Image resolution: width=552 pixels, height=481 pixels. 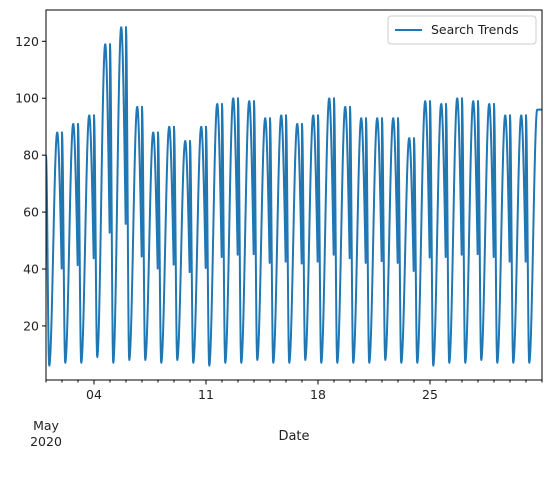 What do you see at coordinates (94, 394) in the screenshot?
I see `x-tick-label: 04` at bounding box center [94, 394].